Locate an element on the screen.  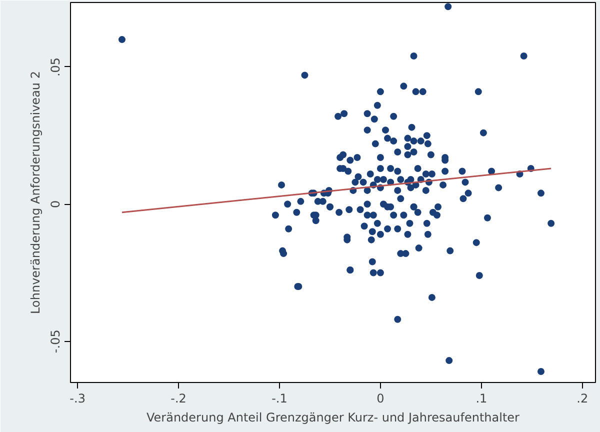
x-tick-label: -.3 is located at coordinates (78, 399).